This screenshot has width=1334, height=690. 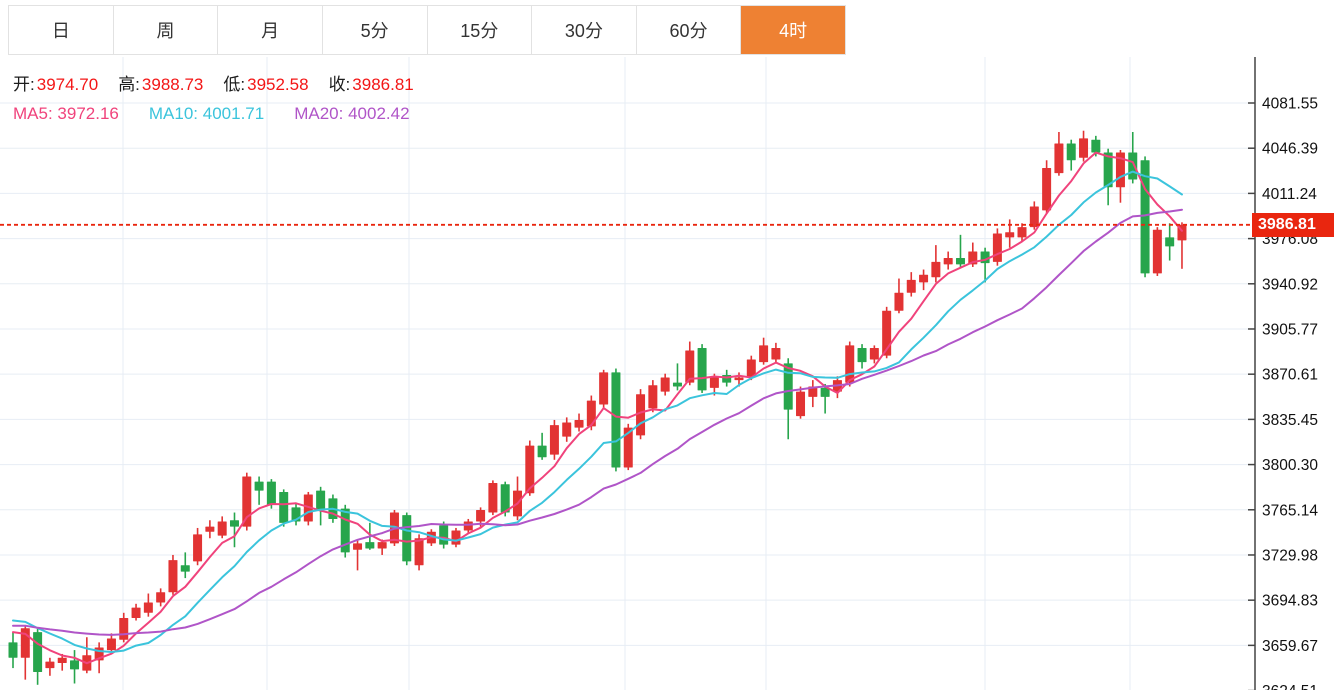 I want to click on low-value: 3952.58, so click(x=278, y=84).